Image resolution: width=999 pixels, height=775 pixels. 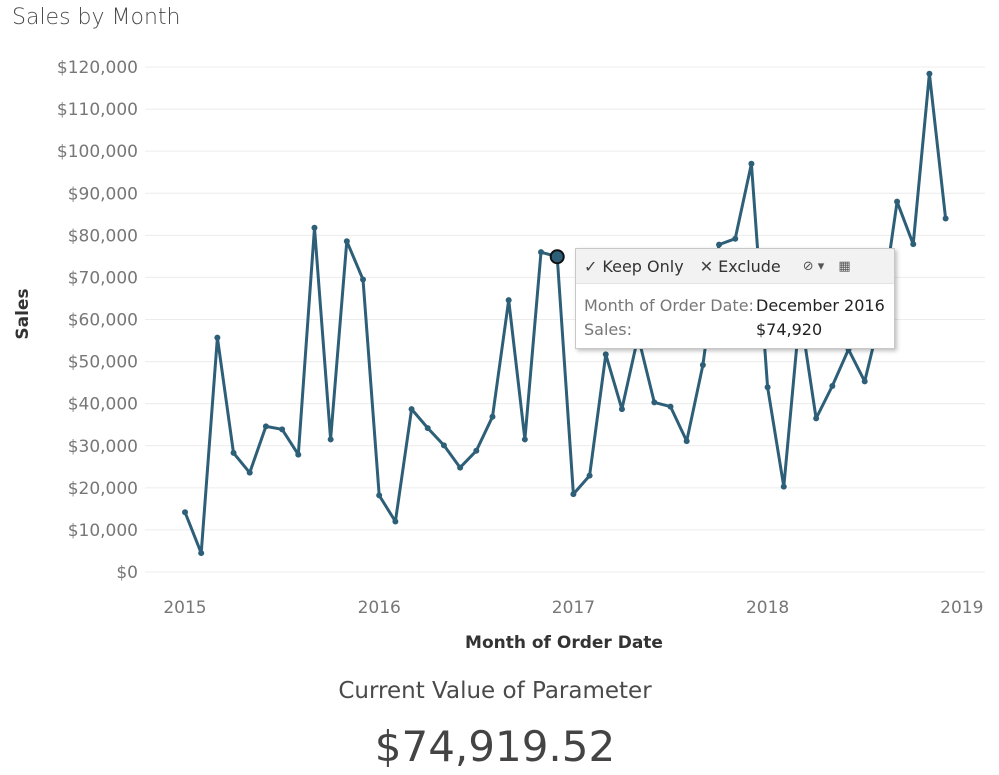 What do you see at coordinates (608, 329) in the screenshot?
I see `tooltip-sales-key: Sales:` at bounding box center [608, 329].